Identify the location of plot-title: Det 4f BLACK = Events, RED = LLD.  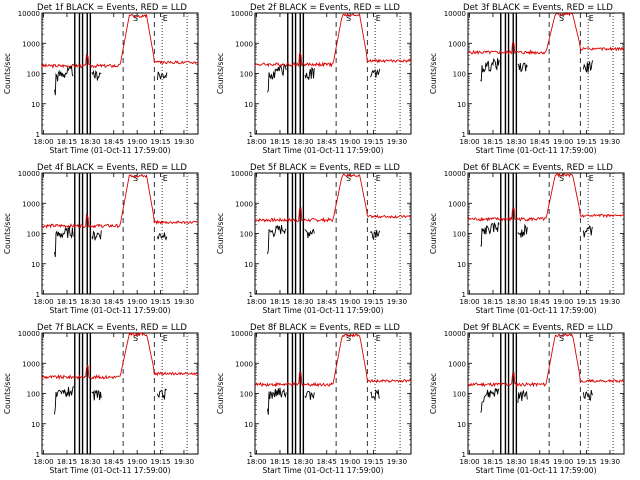
(112, 168).